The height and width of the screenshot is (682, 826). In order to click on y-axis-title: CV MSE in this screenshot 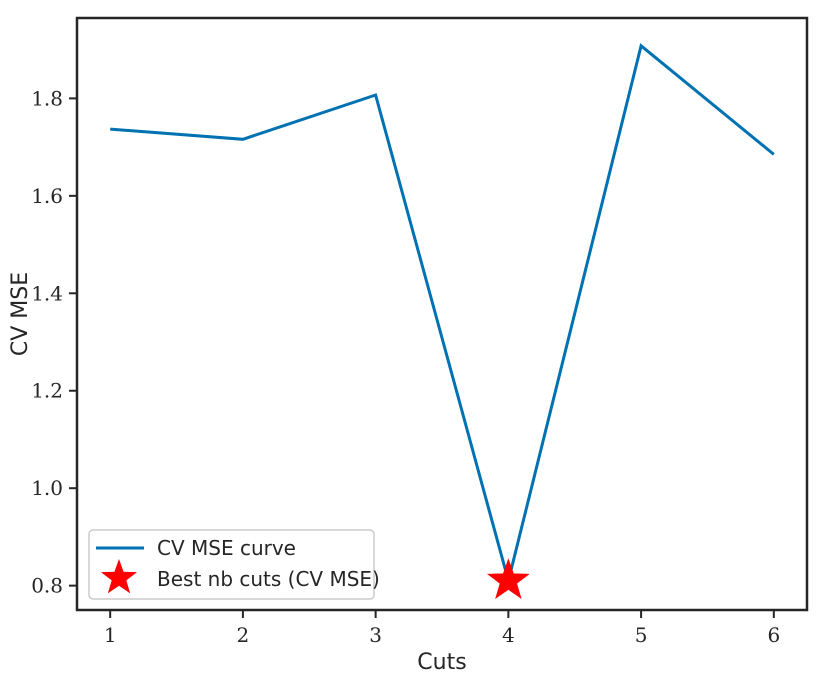, I will do `click(20, 314)`.